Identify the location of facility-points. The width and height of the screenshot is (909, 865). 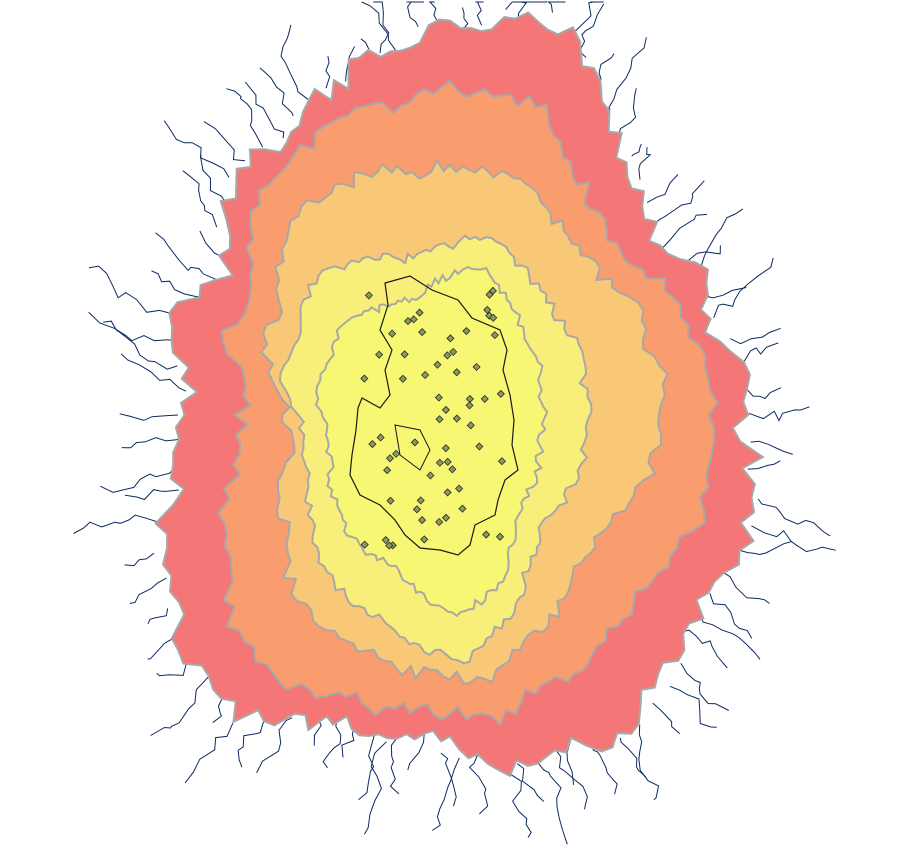
(433, 418).